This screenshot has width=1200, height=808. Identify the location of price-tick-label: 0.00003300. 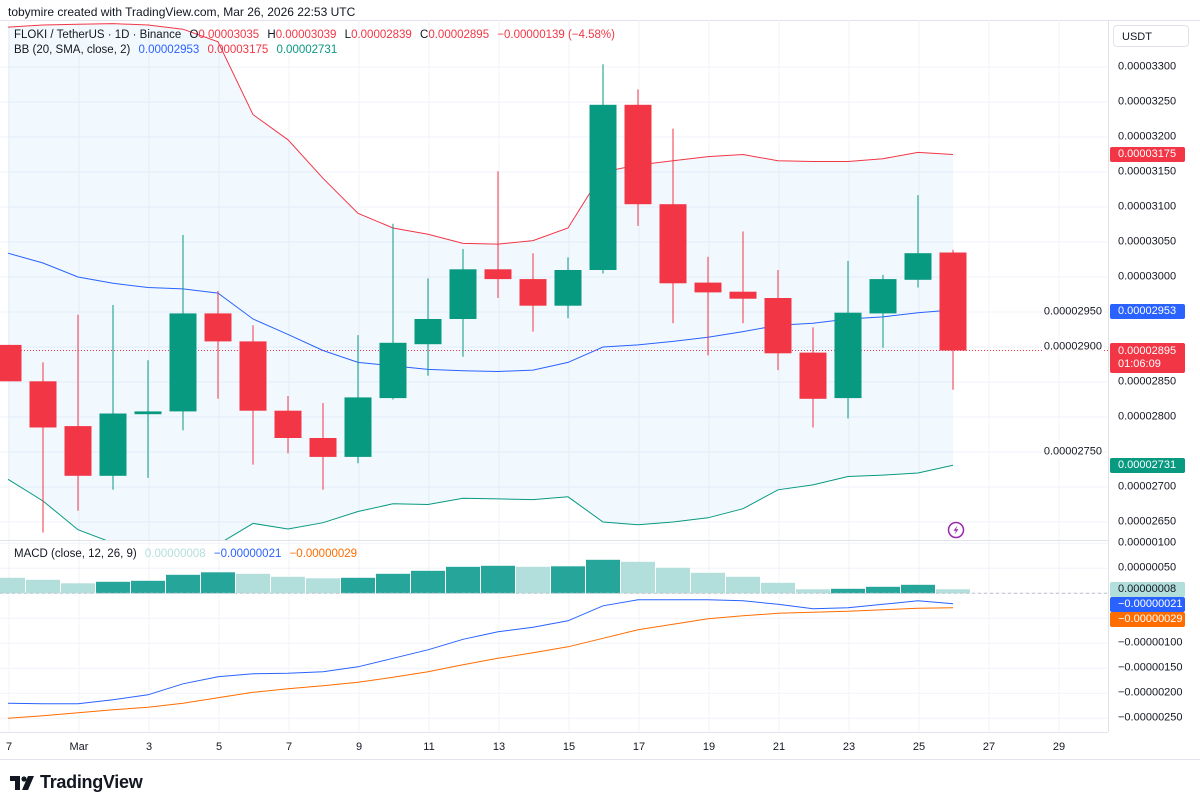
(1147, 66).